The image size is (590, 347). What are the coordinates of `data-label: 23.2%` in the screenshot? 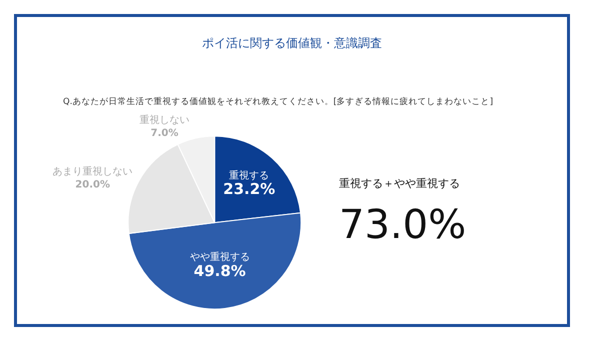 It's located at (249, 189).